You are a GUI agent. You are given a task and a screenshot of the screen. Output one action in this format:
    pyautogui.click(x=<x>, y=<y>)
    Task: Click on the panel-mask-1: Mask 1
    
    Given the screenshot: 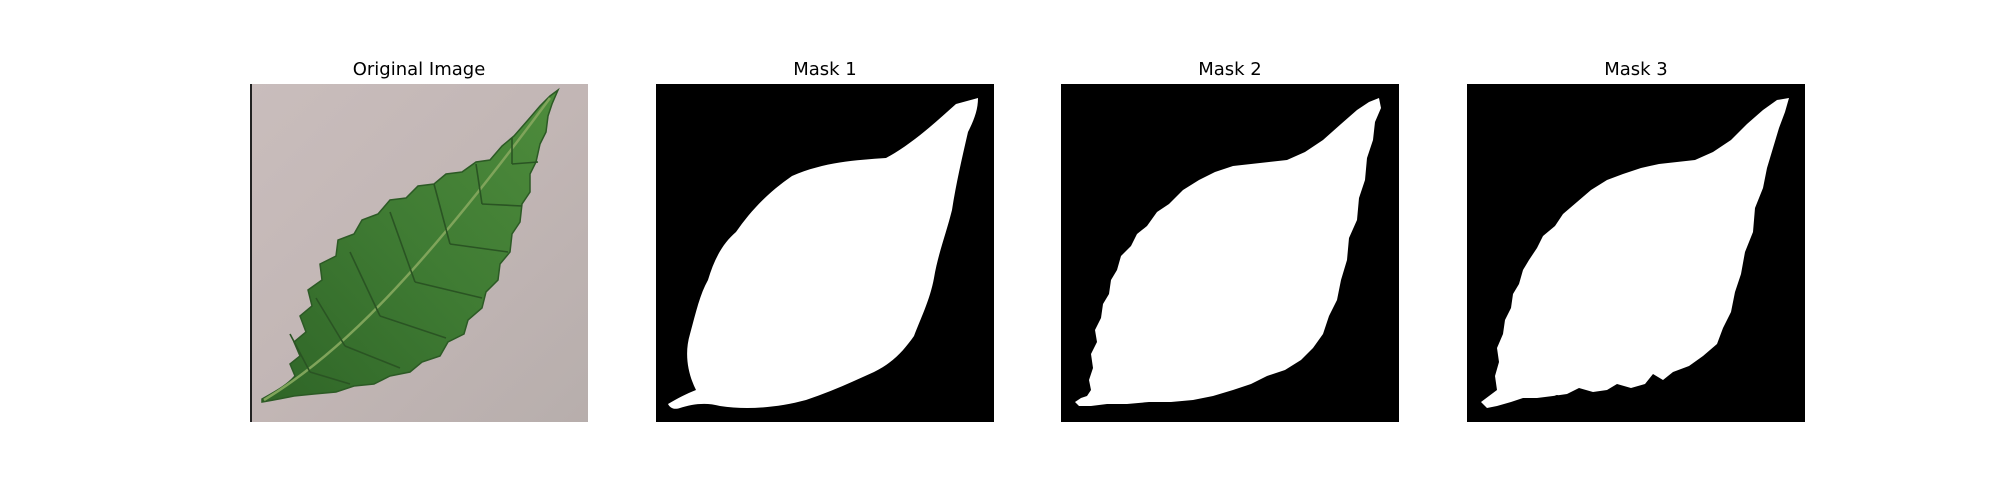 What is the action you would take?
    pyautogui.click(x=825, y=239)
    